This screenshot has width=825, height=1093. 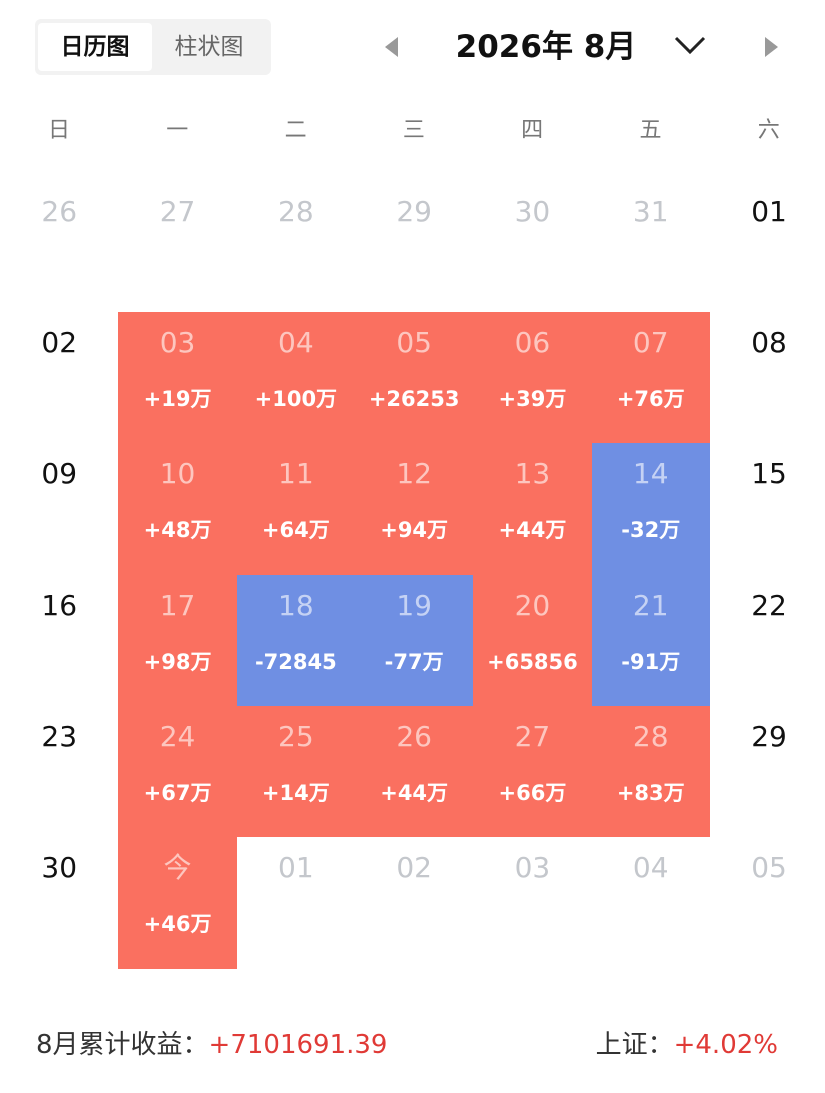 I want to click on day-cell: 05, so click(x=767, y=903).